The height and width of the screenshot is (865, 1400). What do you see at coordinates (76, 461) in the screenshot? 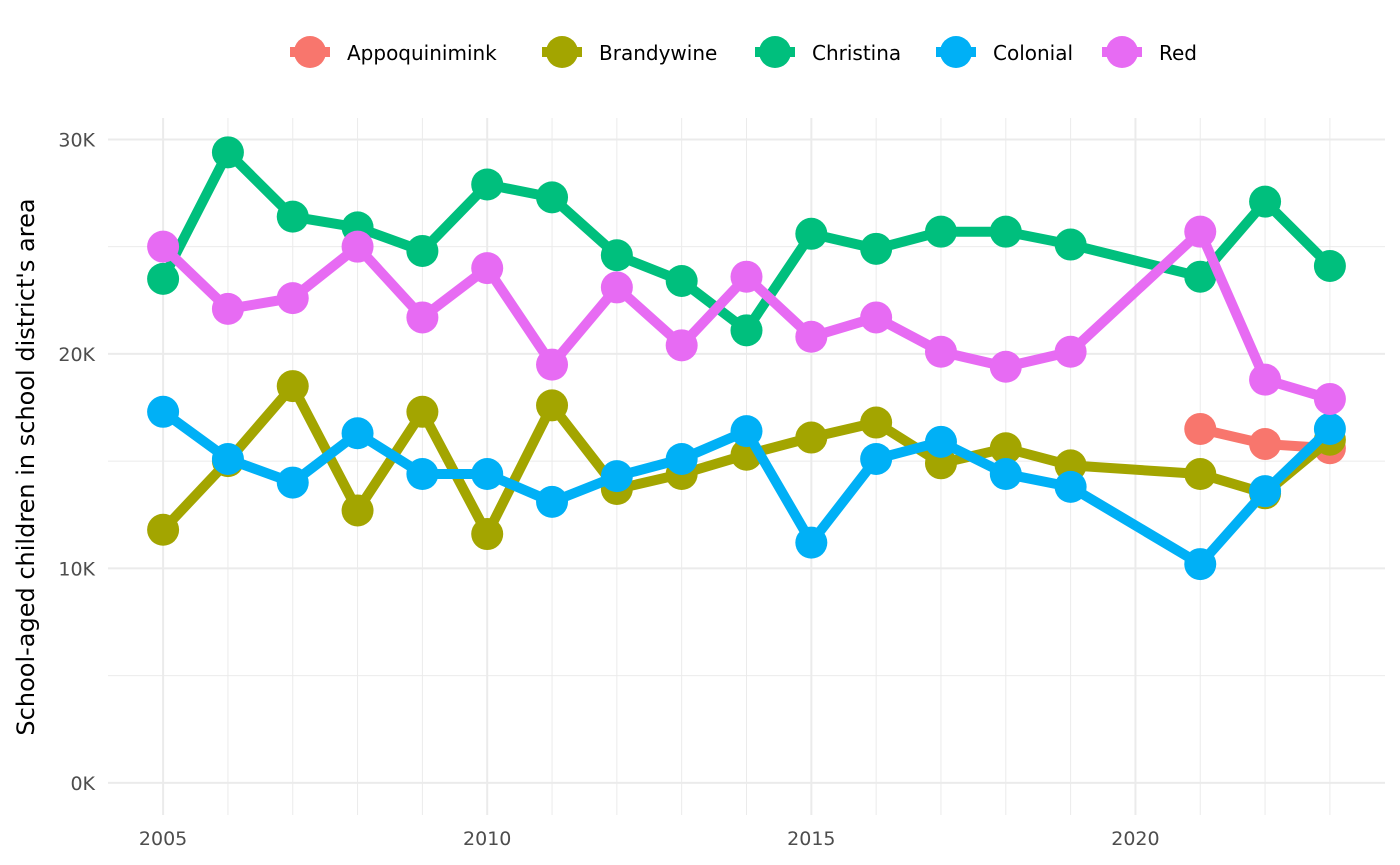
I see `y-axis-tick-labels: 0K 10K 20K 30K` at bounding box center [76, 461].